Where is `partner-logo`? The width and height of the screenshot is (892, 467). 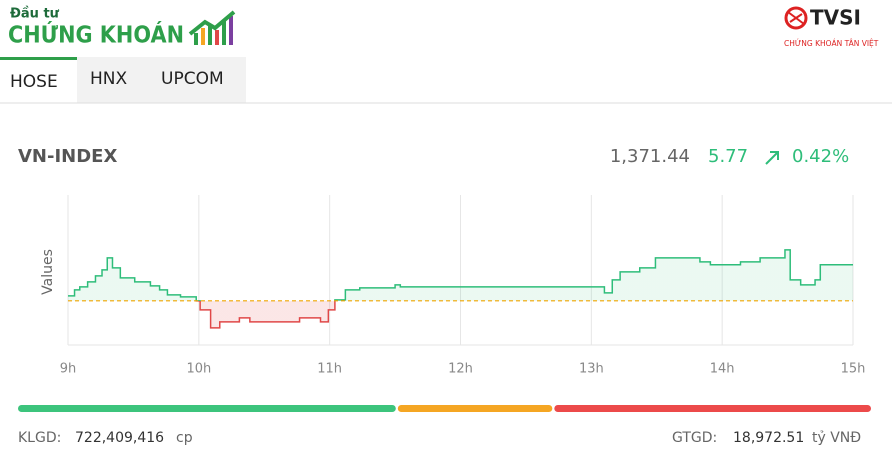
partner-logo is located at coordinates (796, 18).